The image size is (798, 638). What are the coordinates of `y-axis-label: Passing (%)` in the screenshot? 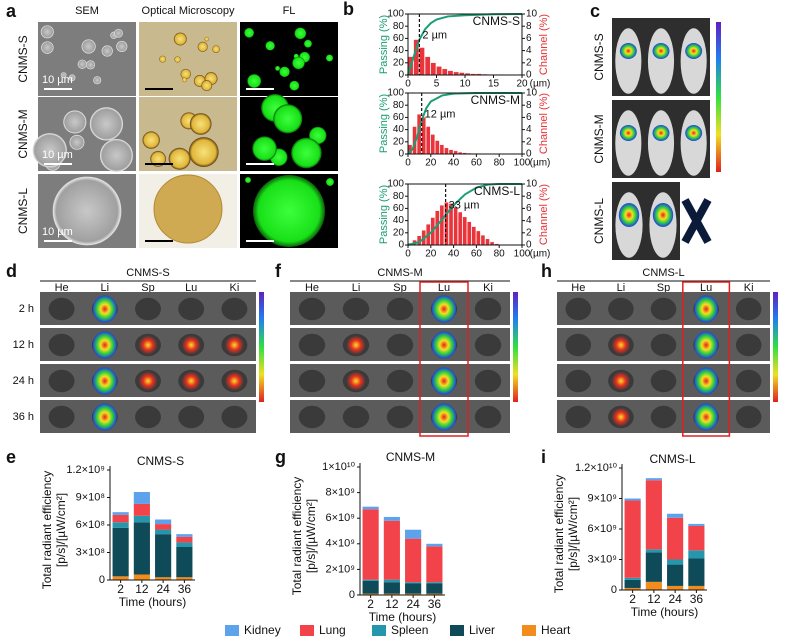 It's located at (384, 123).